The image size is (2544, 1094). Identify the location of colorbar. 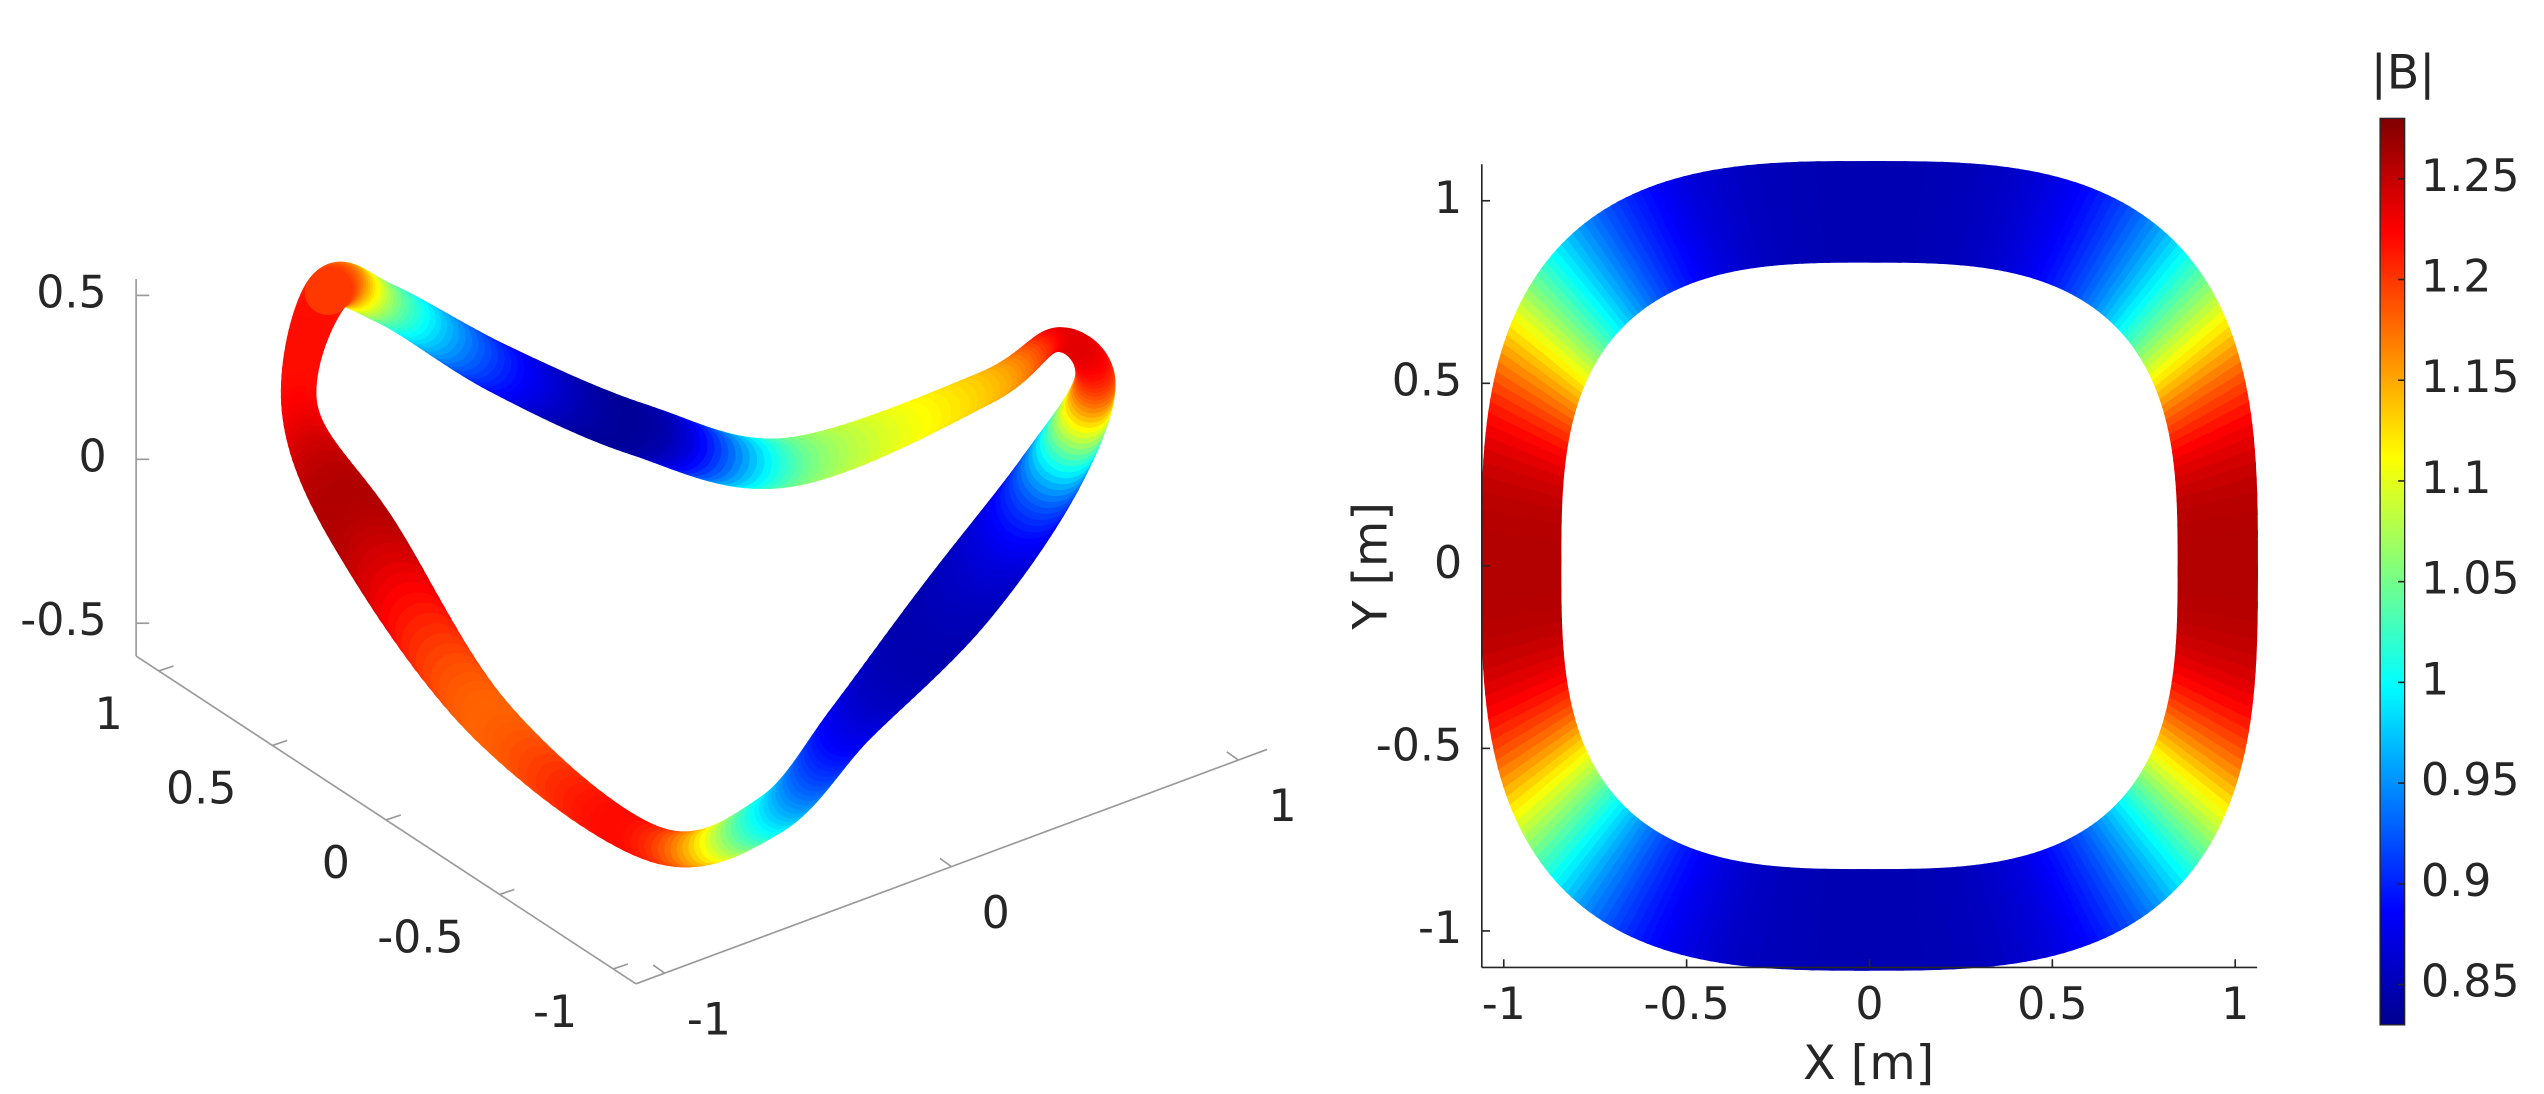
(2392, 571).